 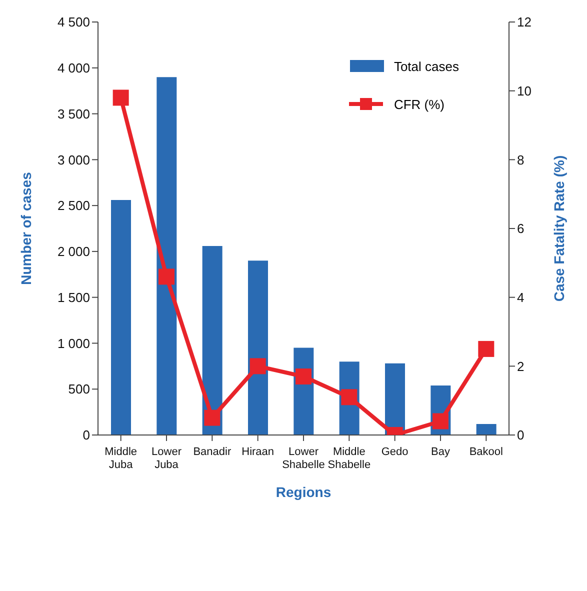 I want to click on y-tick-label: 0, so click(x=86, y=435).